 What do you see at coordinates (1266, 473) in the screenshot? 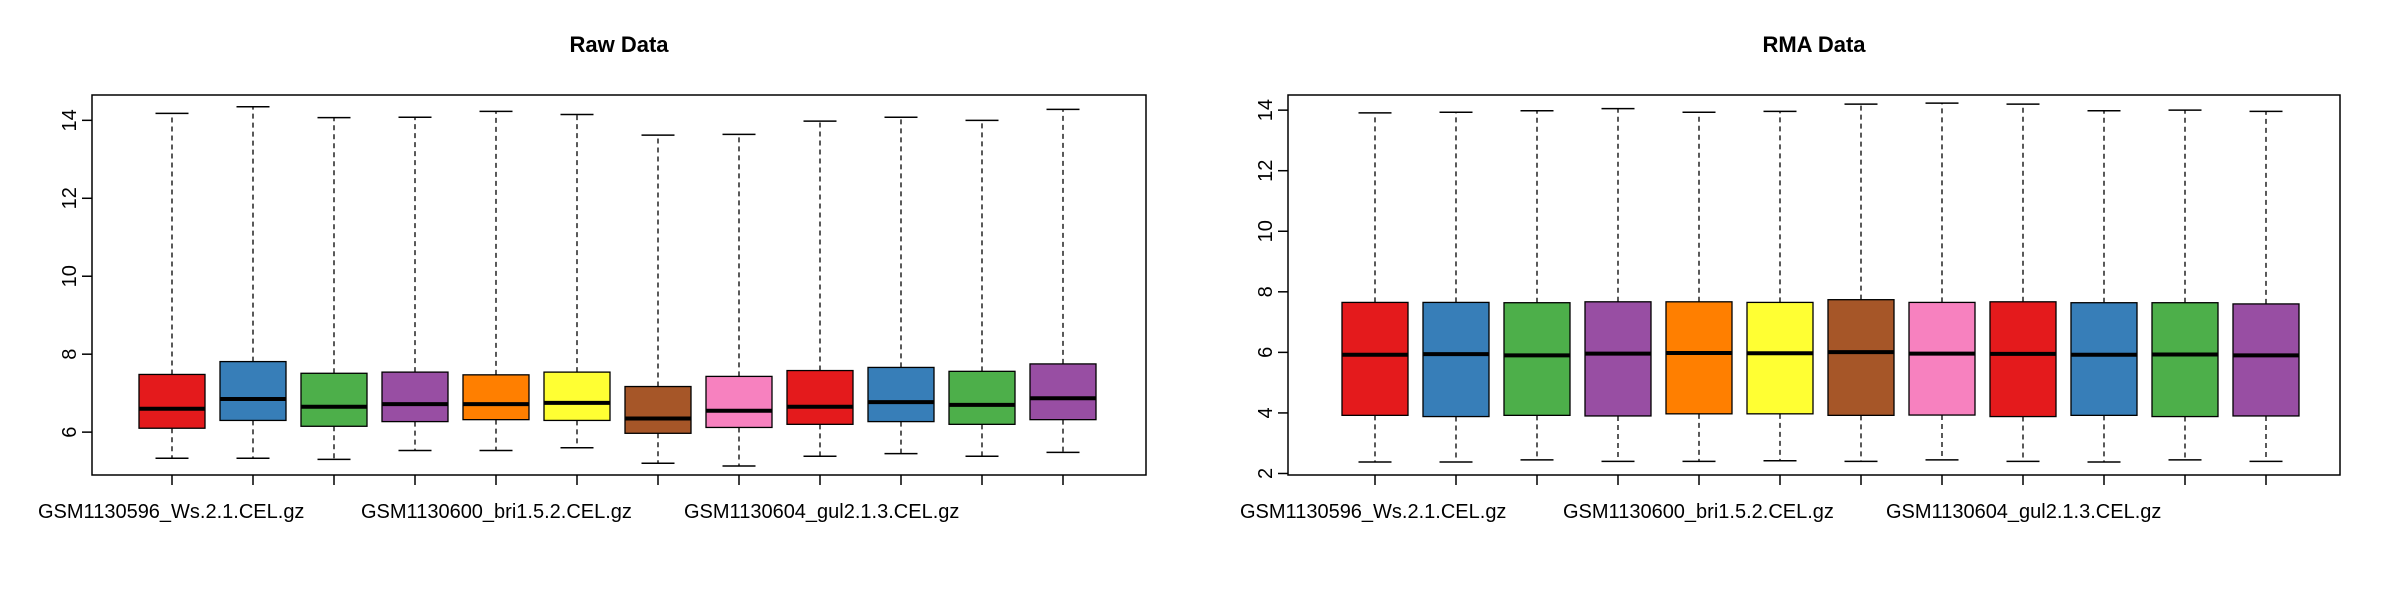
I see `y-tick-label: 2` at bounding box center [1266, 473].